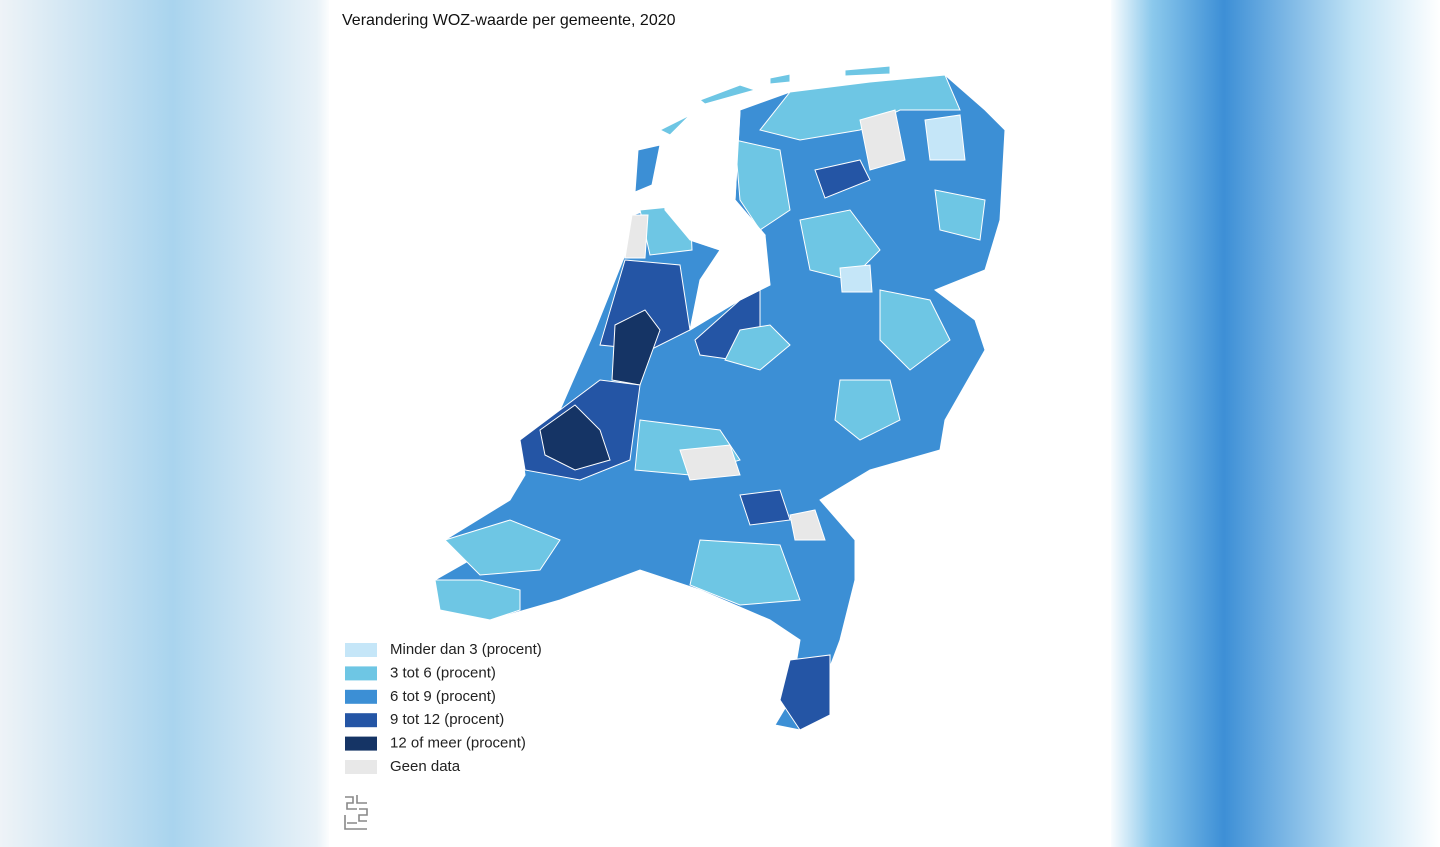 This screenshot has height=847, width=1440. What do you see at coordinates (447, 719) in the screenshot?
I see `legend-label: 9 tot 12 (procent)` at bounding box center [447, 719].